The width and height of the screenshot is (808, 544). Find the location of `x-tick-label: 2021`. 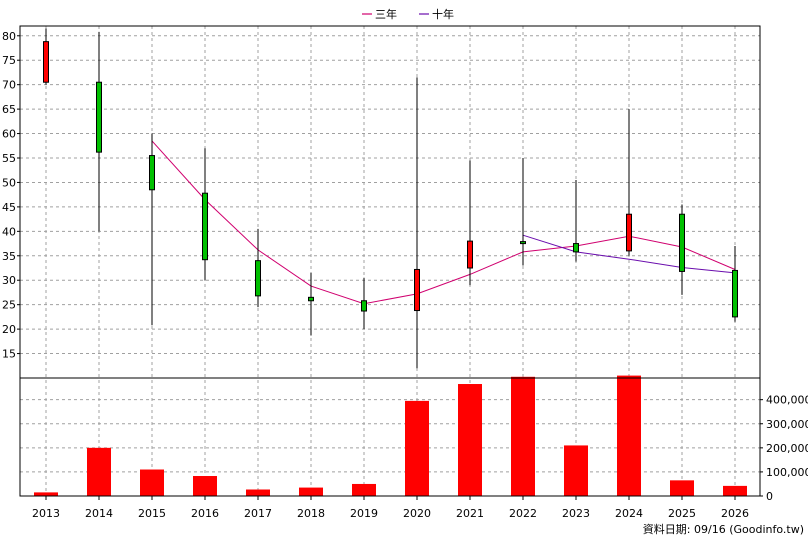

x-tick-label: 2021 is located at coordinates (470, 513).